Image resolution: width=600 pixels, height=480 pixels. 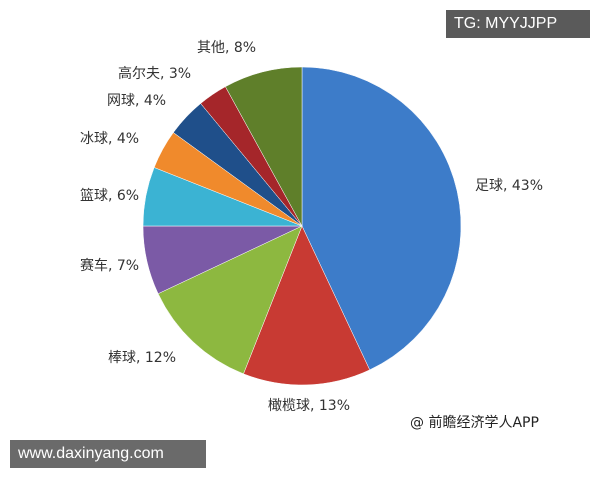 I want to click on slice-label: 赛车, 7%, so click(x=109, y=265).